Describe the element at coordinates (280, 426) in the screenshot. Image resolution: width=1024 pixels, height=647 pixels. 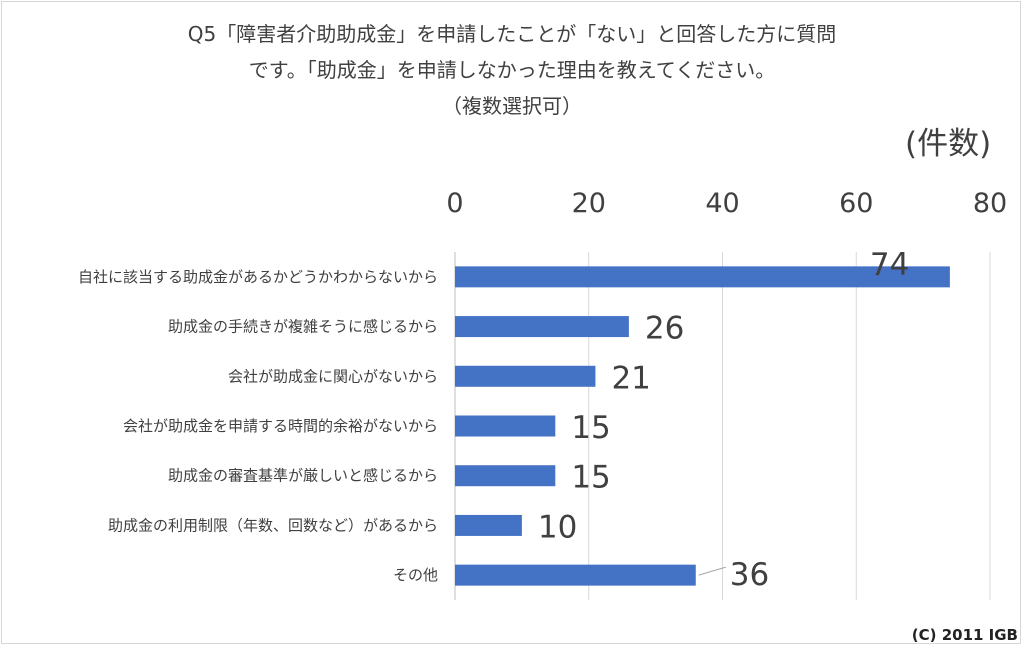
I see `category-label-3: 会社が助成金を申請する時間的余裕がないから` at that location.